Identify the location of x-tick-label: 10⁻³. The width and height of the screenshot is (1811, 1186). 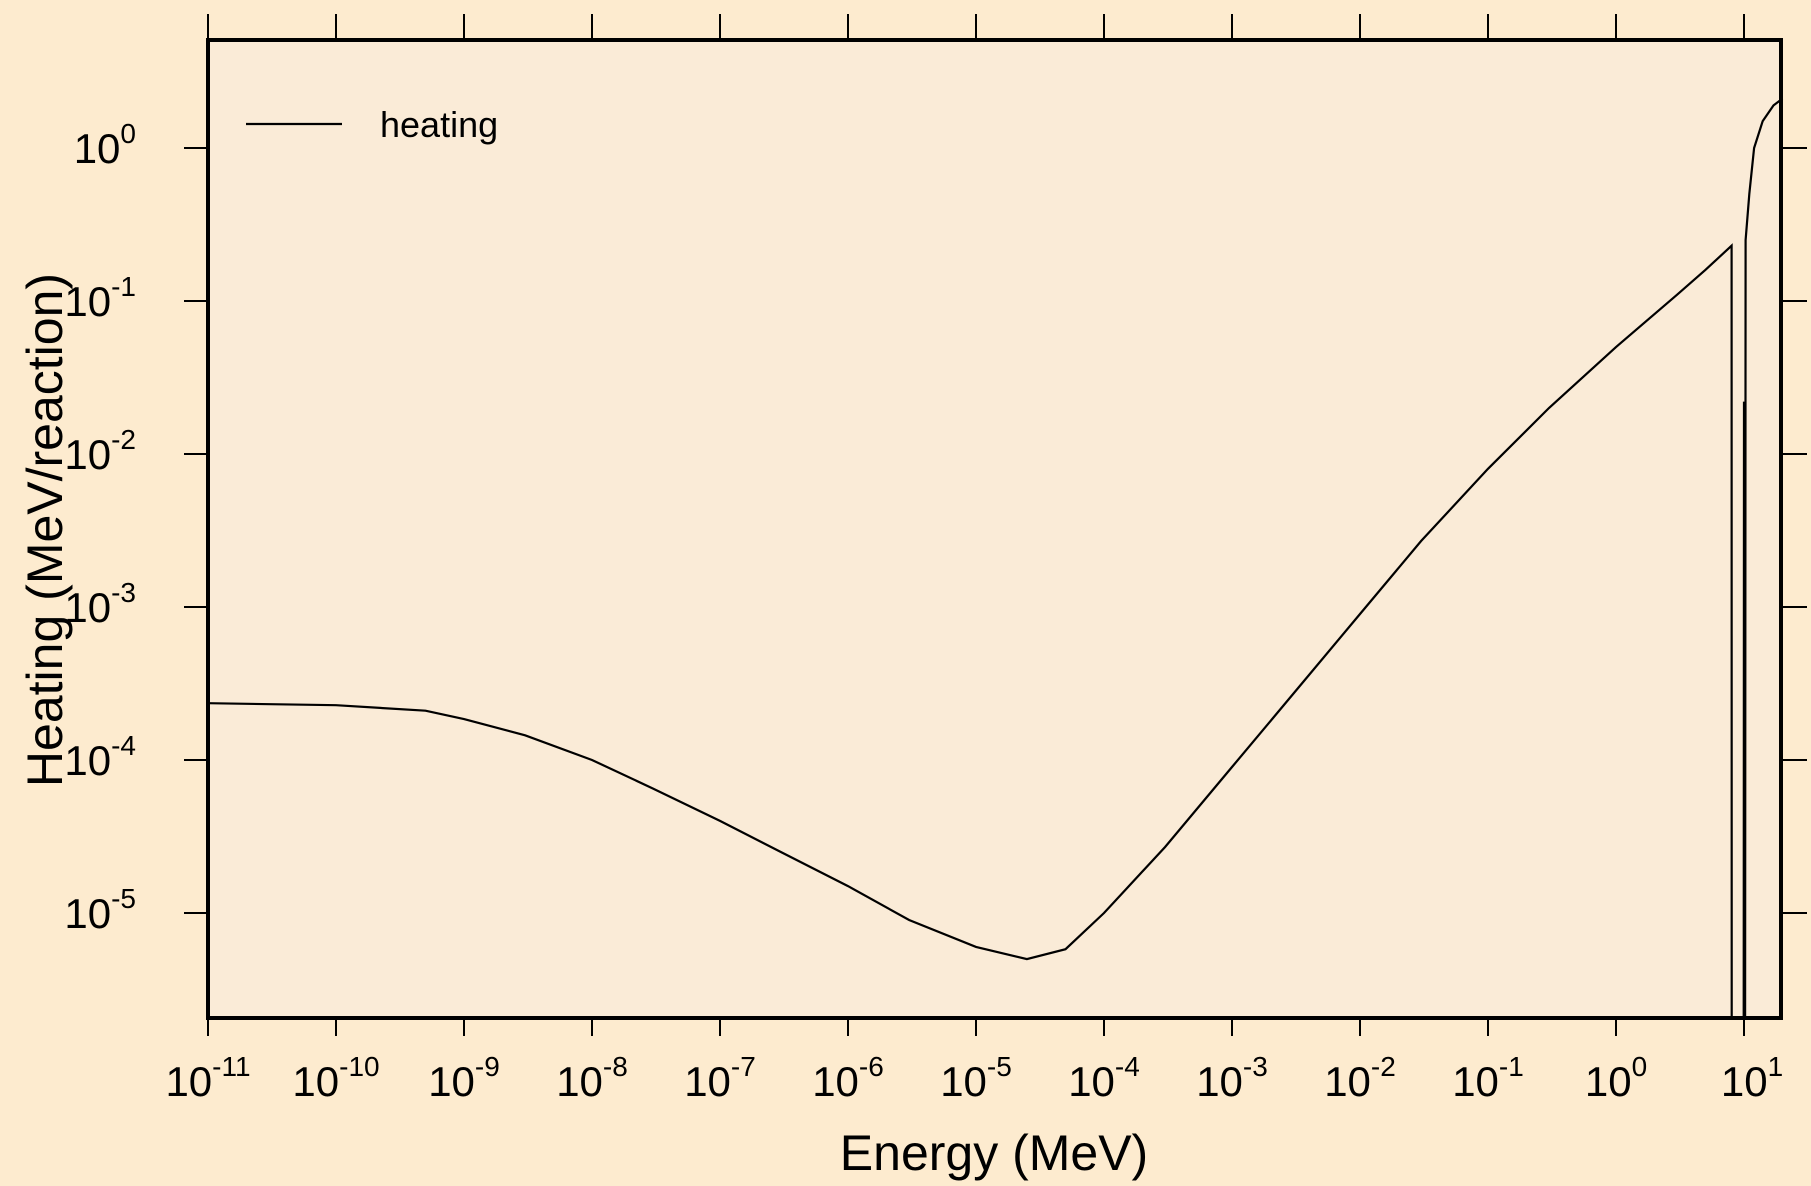
(1232, 1078).